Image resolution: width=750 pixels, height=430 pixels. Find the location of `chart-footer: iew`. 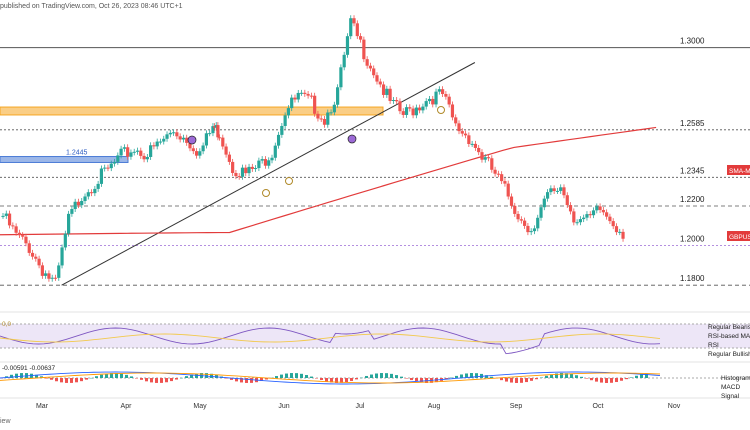

chart-footer: iew is located at coordinates (5, 421).